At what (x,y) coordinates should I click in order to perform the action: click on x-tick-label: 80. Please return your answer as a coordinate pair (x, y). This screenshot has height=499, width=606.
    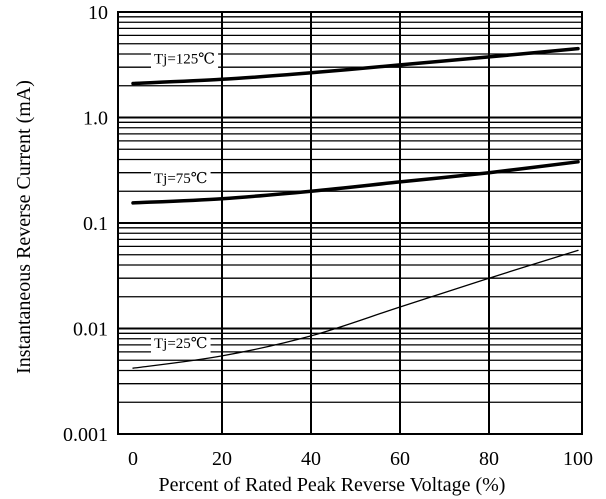
    Looking at the image, I should click on (489, 459).